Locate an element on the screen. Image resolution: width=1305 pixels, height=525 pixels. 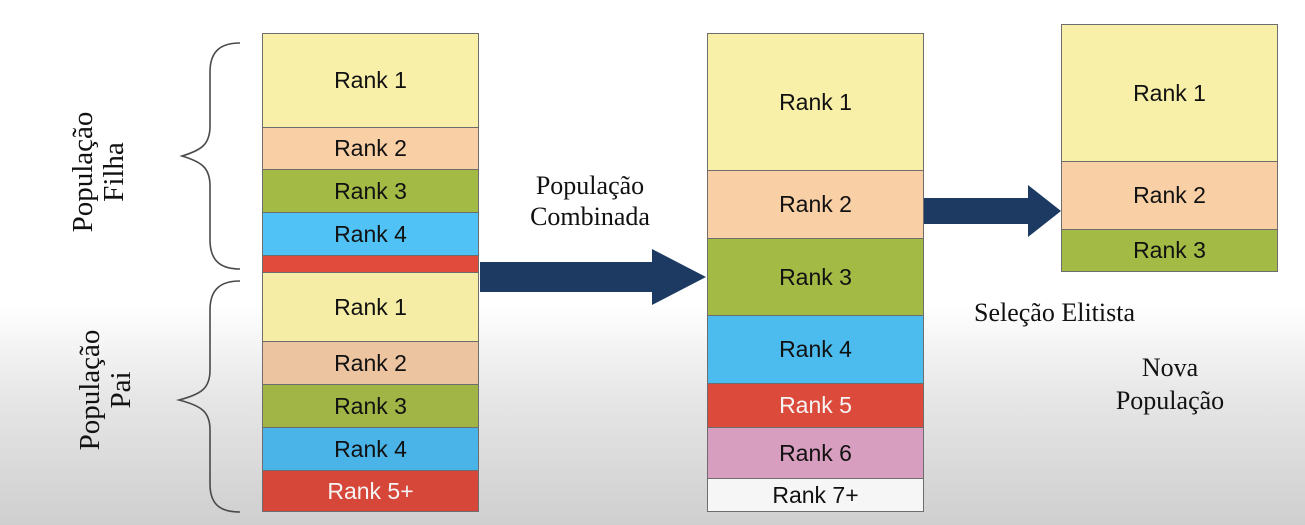
label-populacao-filha: População Filha is located at coordinates (99, 172).